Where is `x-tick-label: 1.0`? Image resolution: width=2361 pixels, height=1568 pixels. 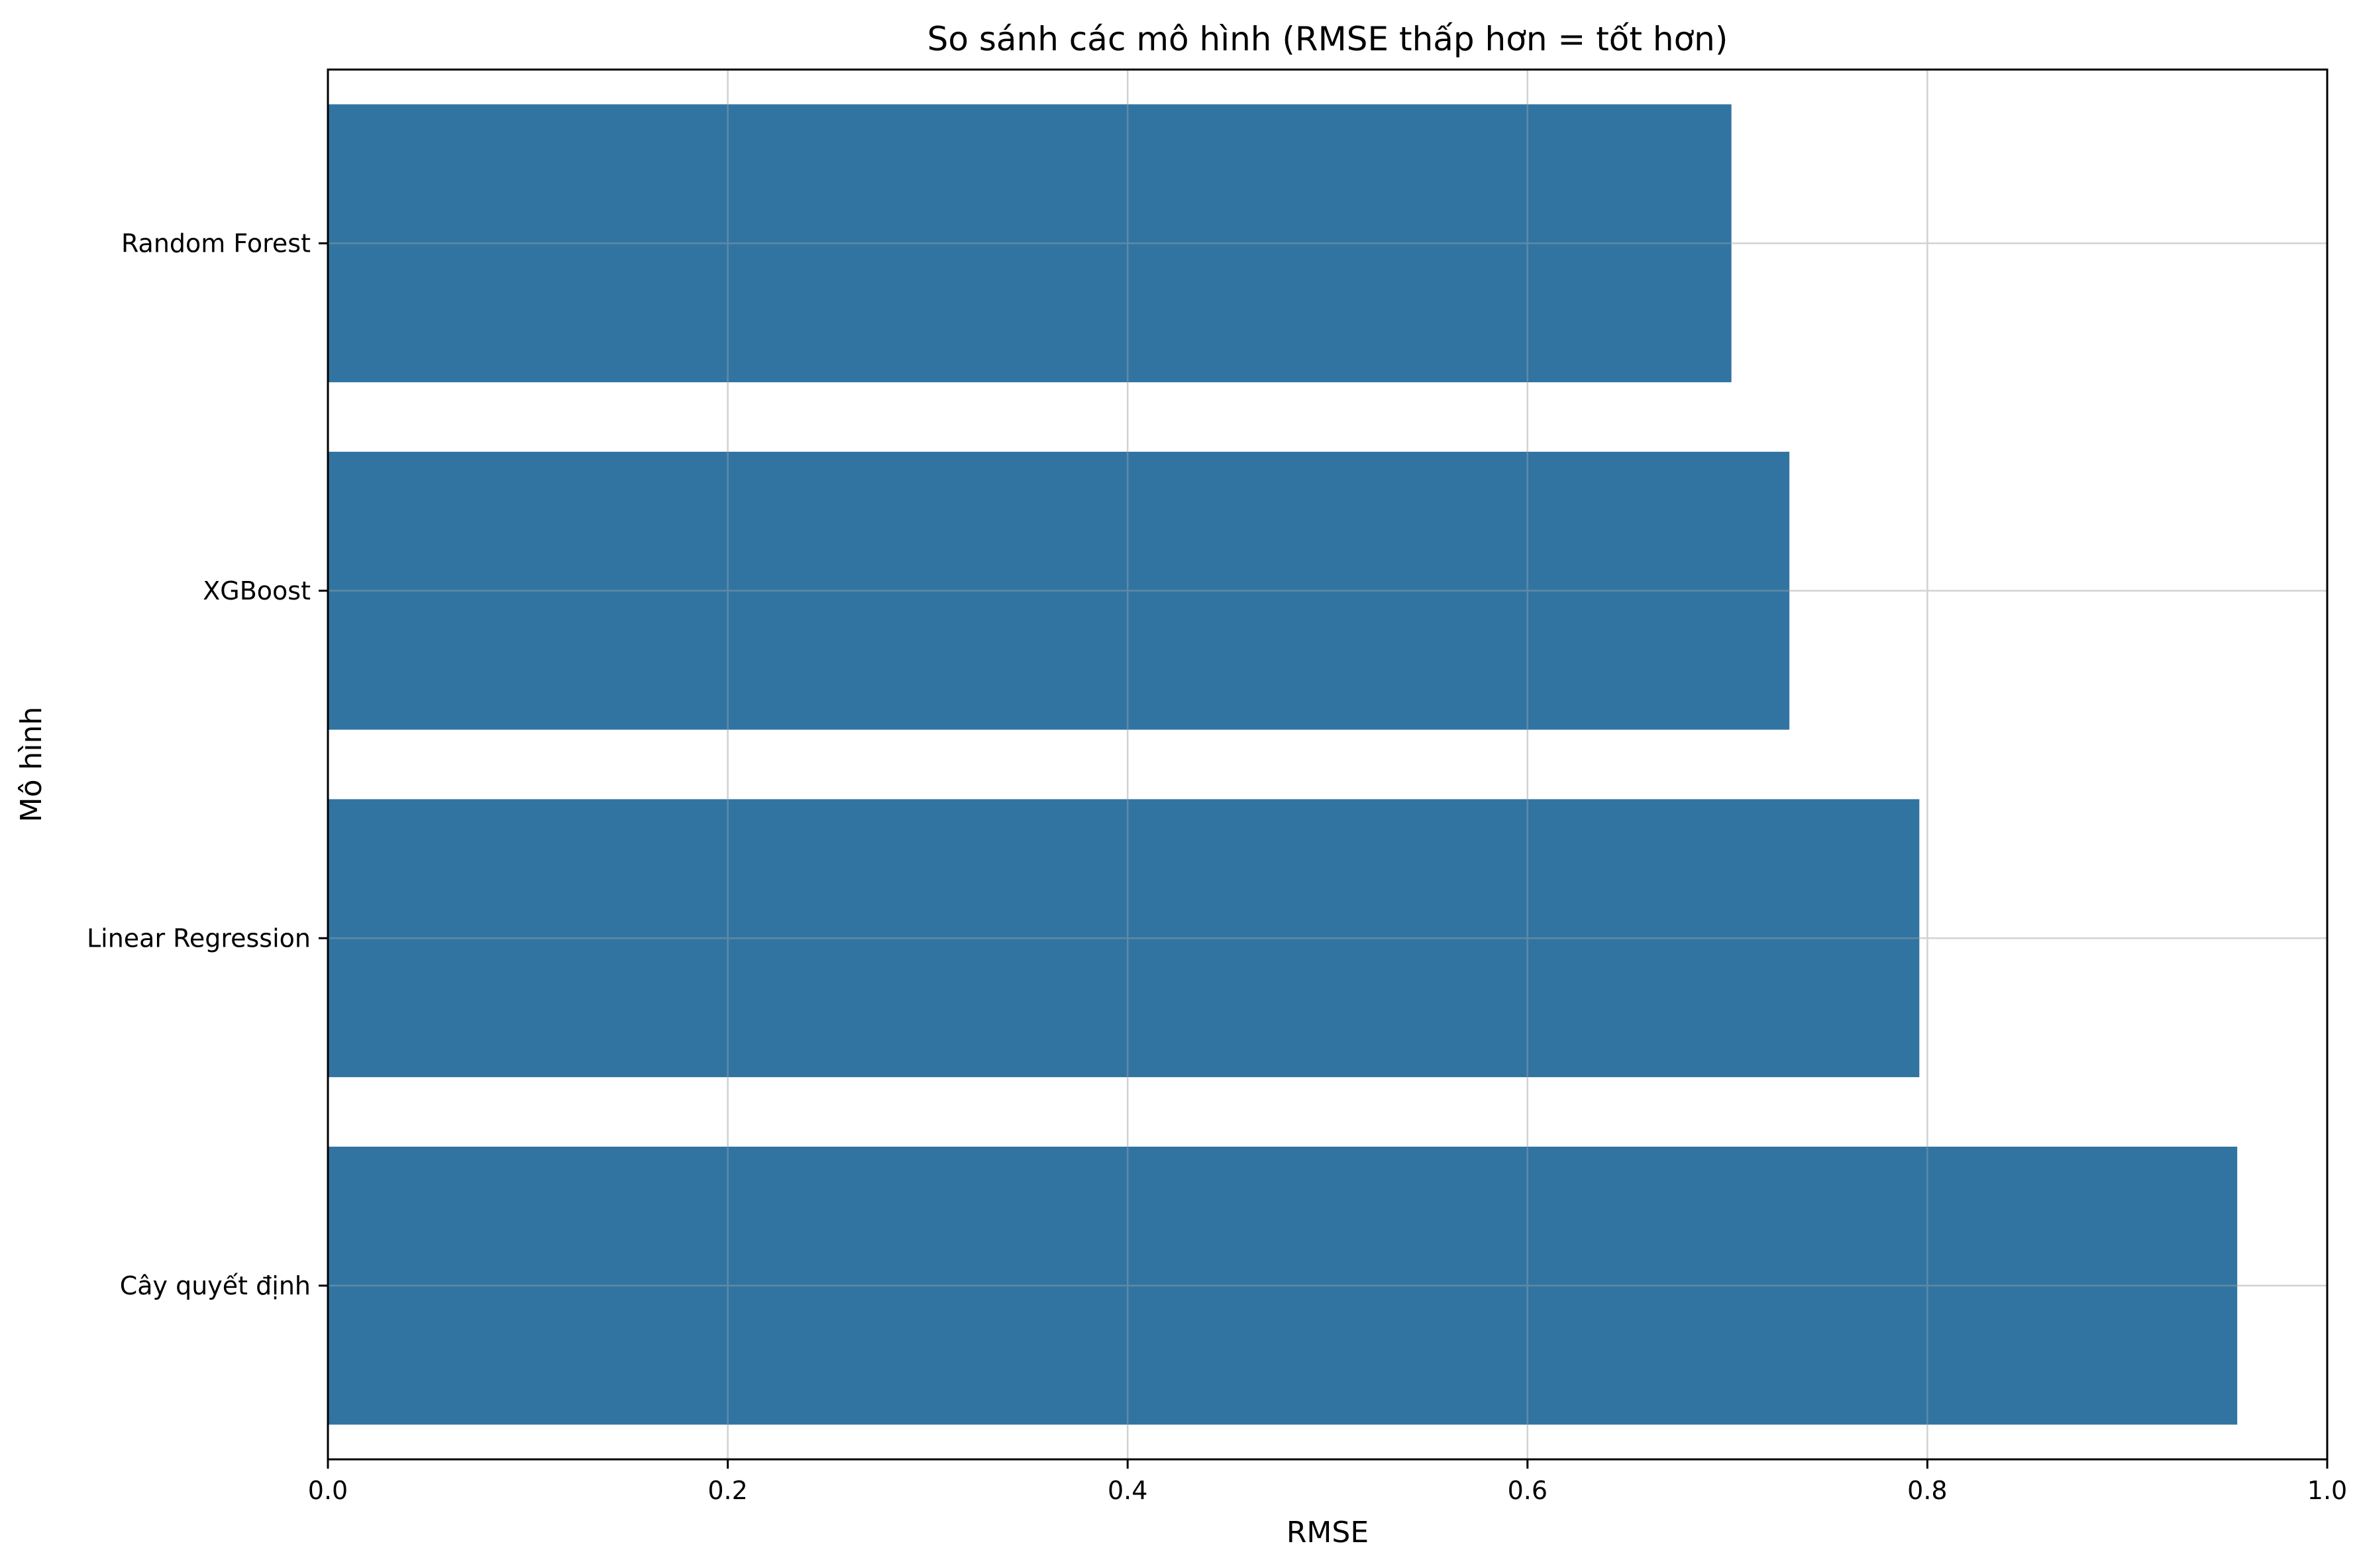
x-tick-label: 1.0 is located at coordinates (2327, 1490).